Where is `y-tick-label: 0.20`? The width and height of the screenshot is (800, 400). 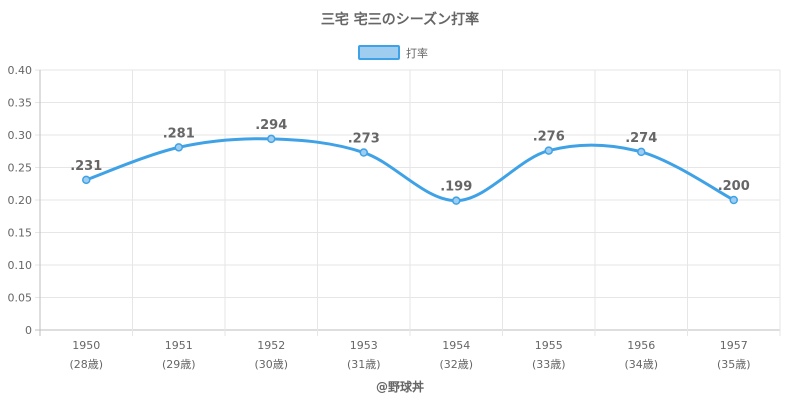 y-tick-label: 0.20 is located at coordinates (20, 200).